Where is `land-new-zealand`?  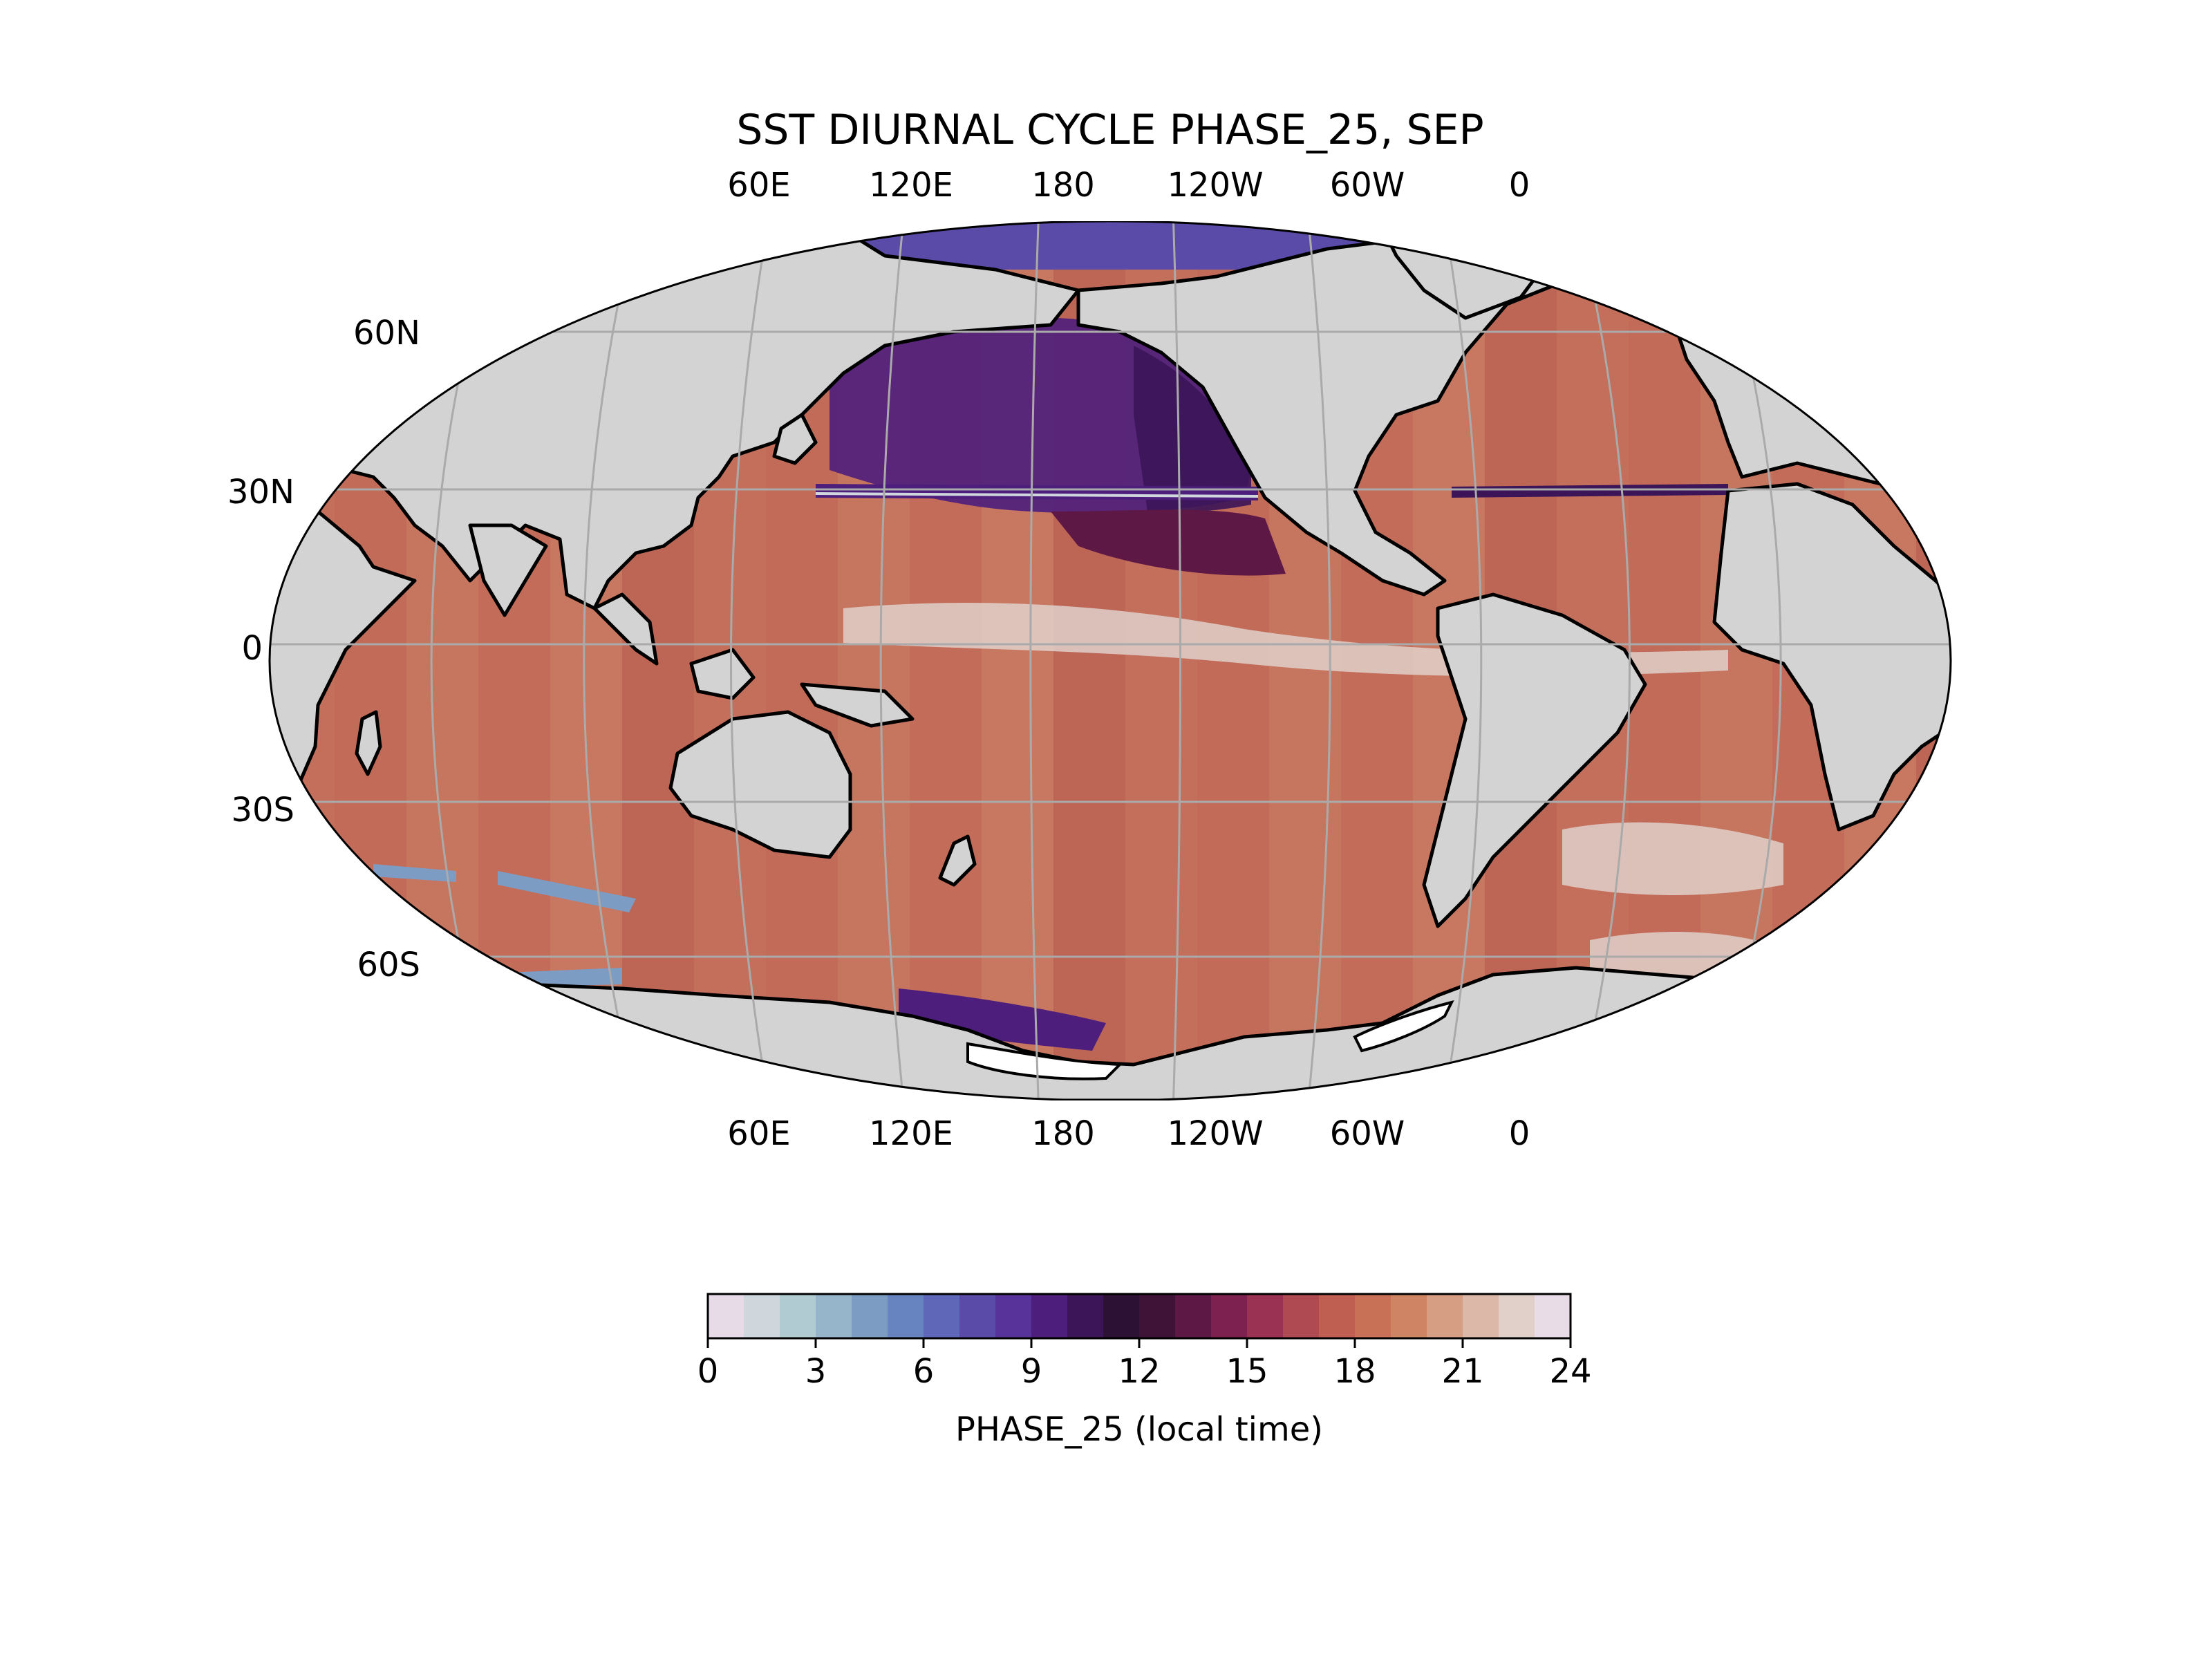
land-new-zealand is located at coordinates (957, 861).